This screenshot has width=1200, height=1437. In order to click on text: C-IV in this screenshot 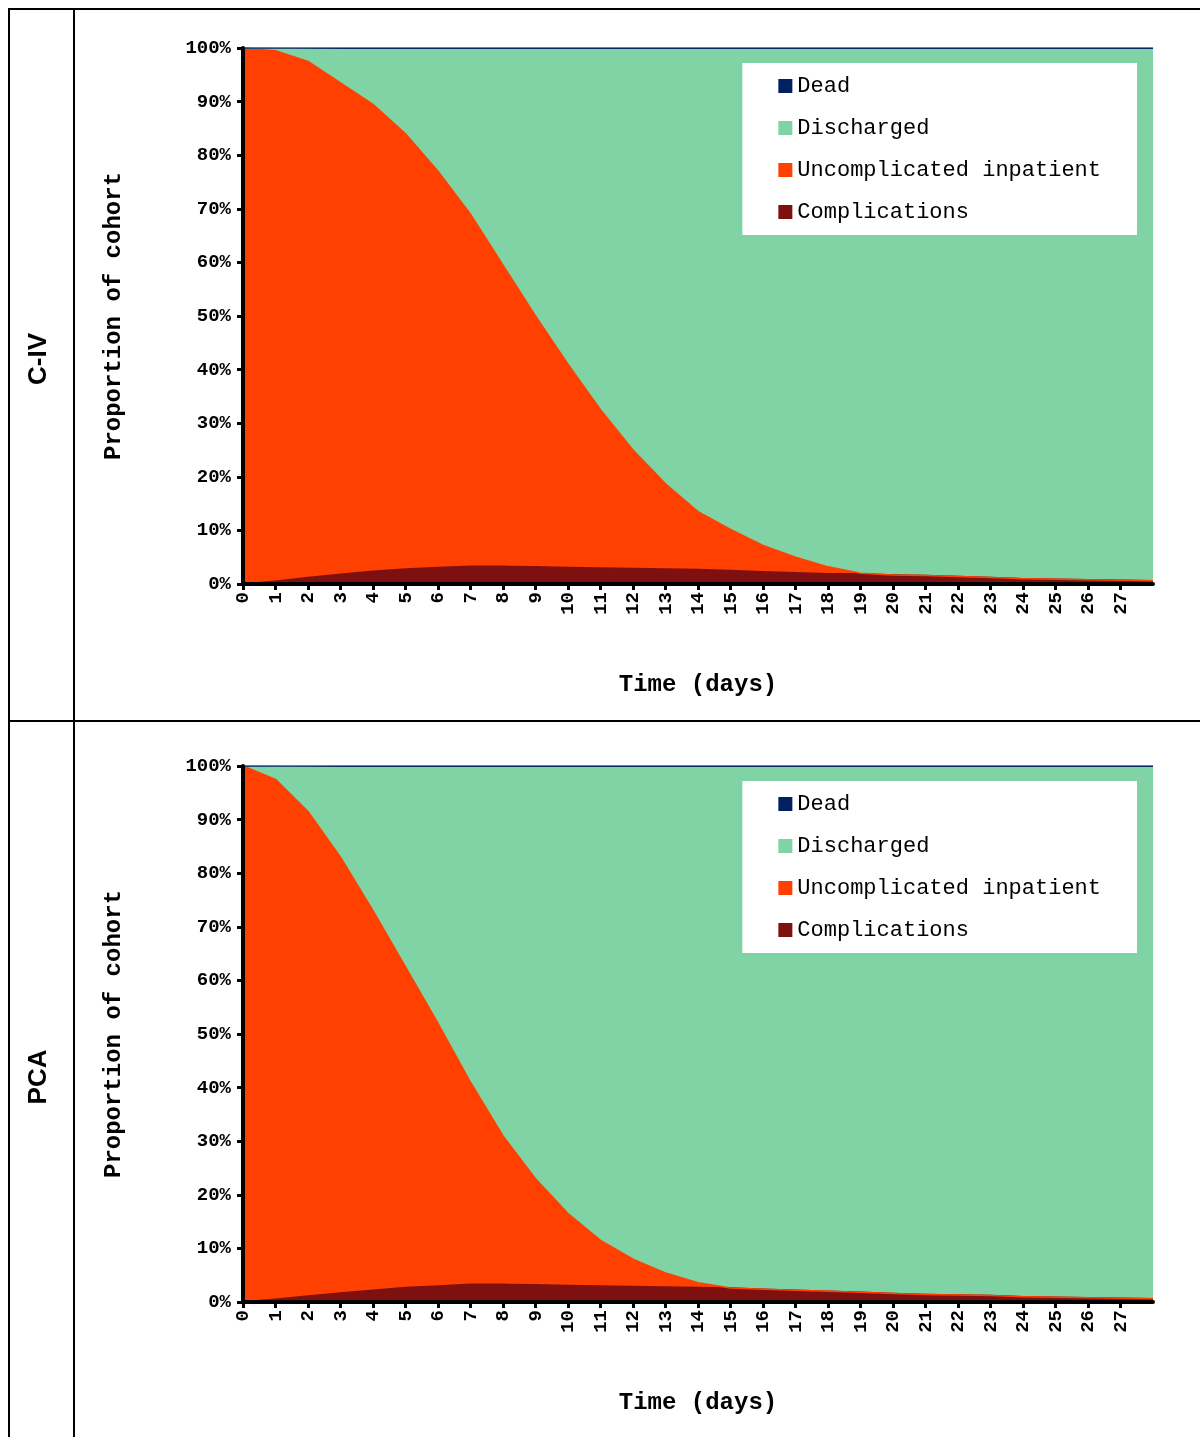, I will do `click(37, 358)`.